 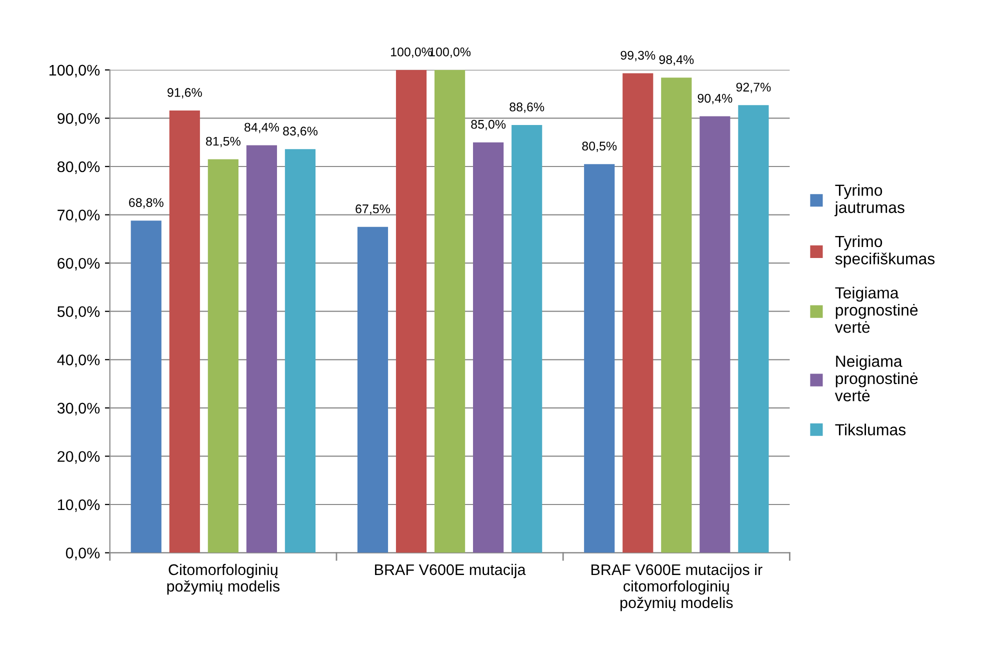 I want to click on data-label: 83,6%, so click(x=300, y=132).